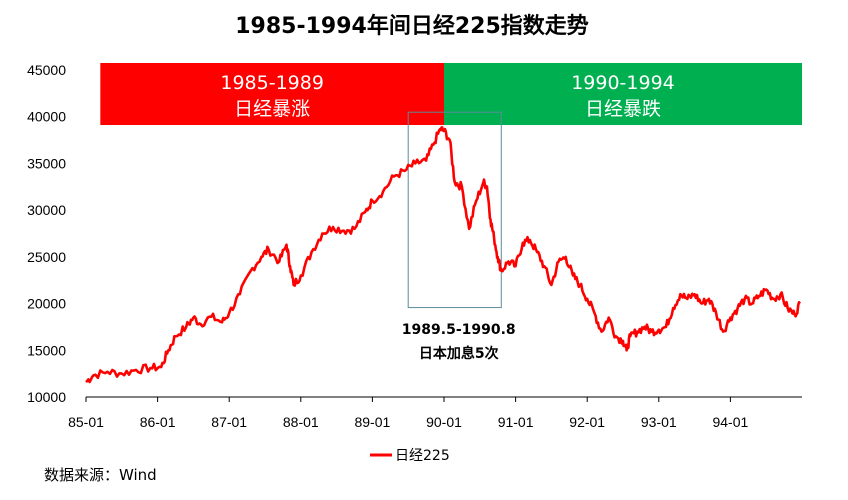  Describe the element at coordinates (46, 70) in the screenshot. I see `y-tick-label: 45000` at that location.